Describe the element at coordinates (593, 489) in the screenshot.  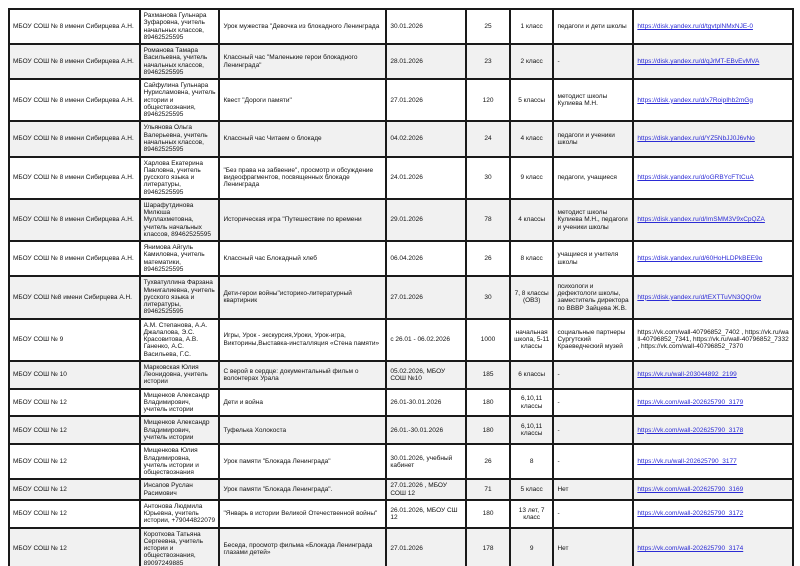
I see `cell-audience: Нет` at that location.